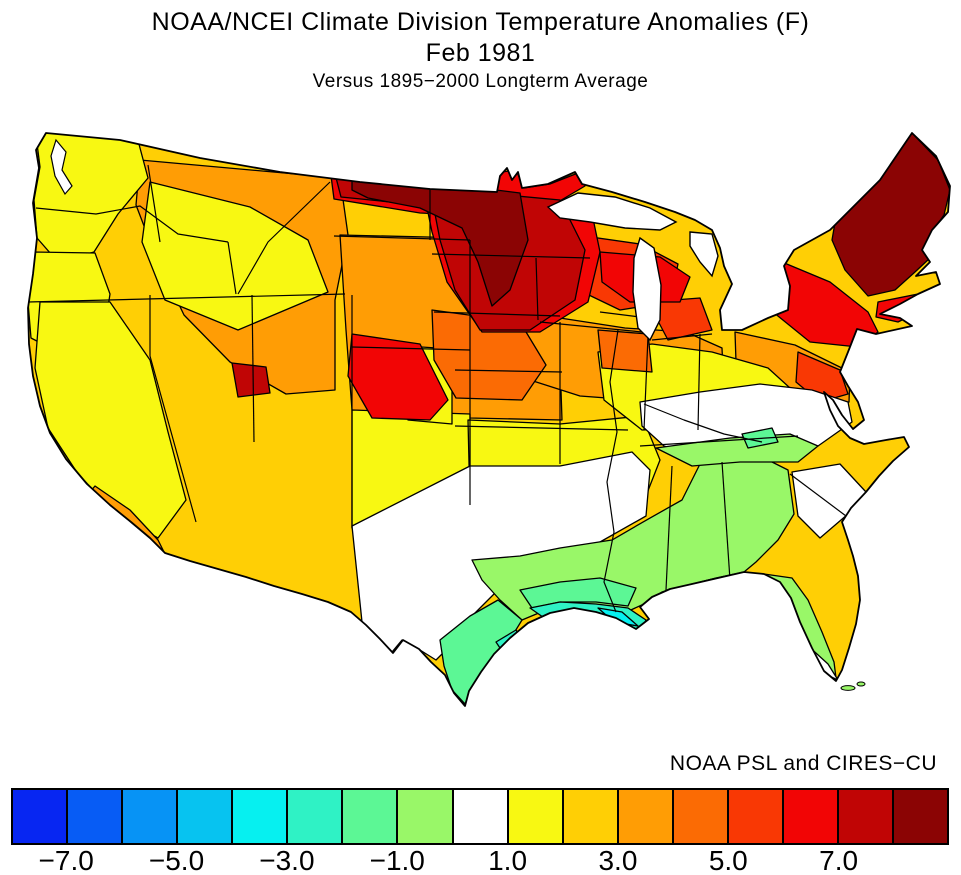  What do you see at coordinates (480, 53) in the screenshot?
I see `title-date: Feb 1981` at bounding box center [480, 53].